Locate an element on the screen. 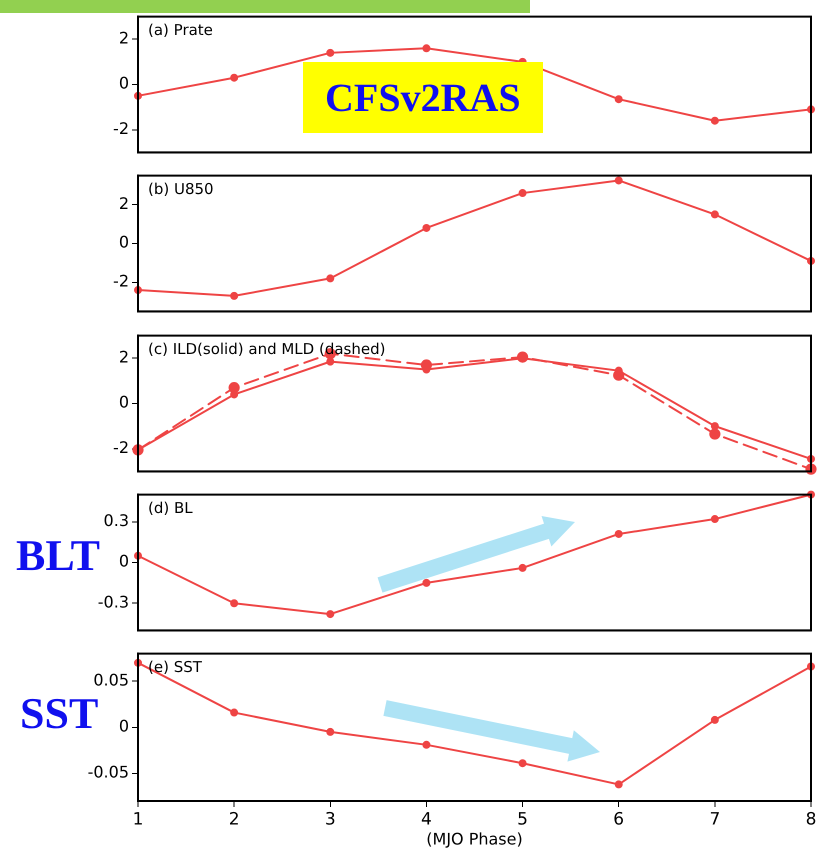 This screenshot has width=822, height=853. x-tick-label: 3 is located at coordinates (330, 820).